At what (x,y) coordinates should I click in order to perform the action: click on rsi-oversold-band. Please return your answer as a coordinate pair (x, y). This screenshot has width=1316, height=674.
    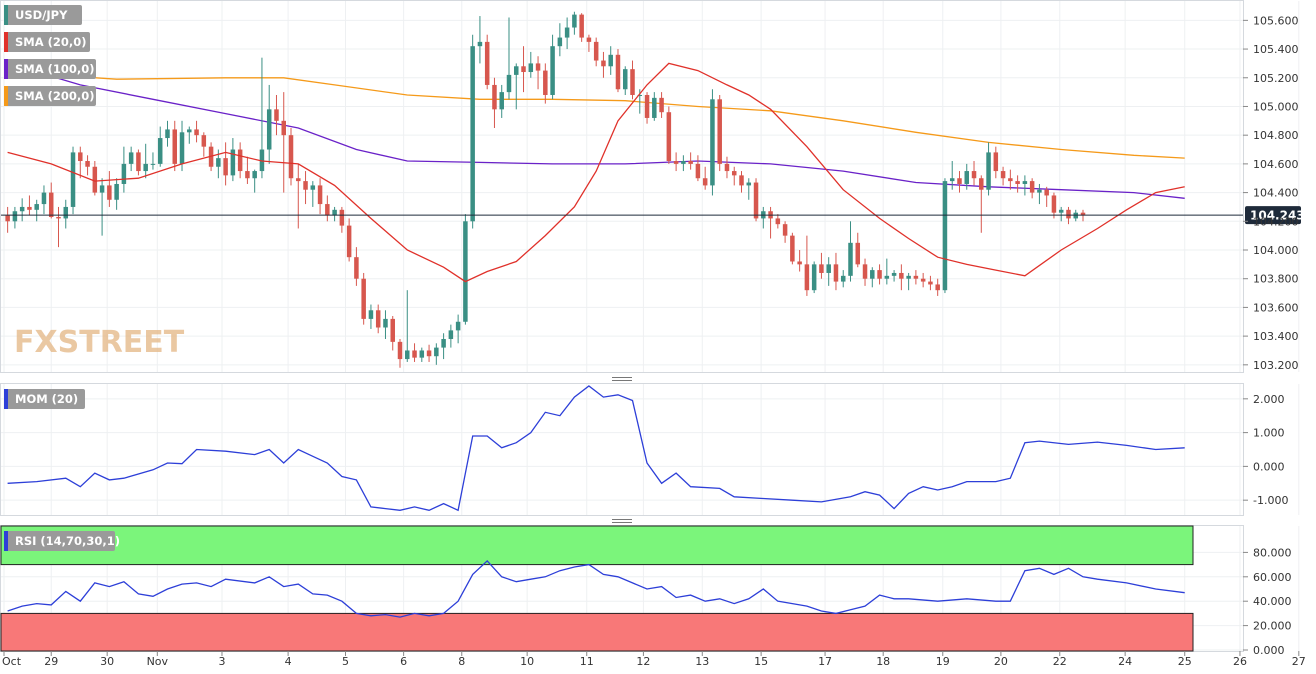
    Looking at the image, I should click on (597, 632).